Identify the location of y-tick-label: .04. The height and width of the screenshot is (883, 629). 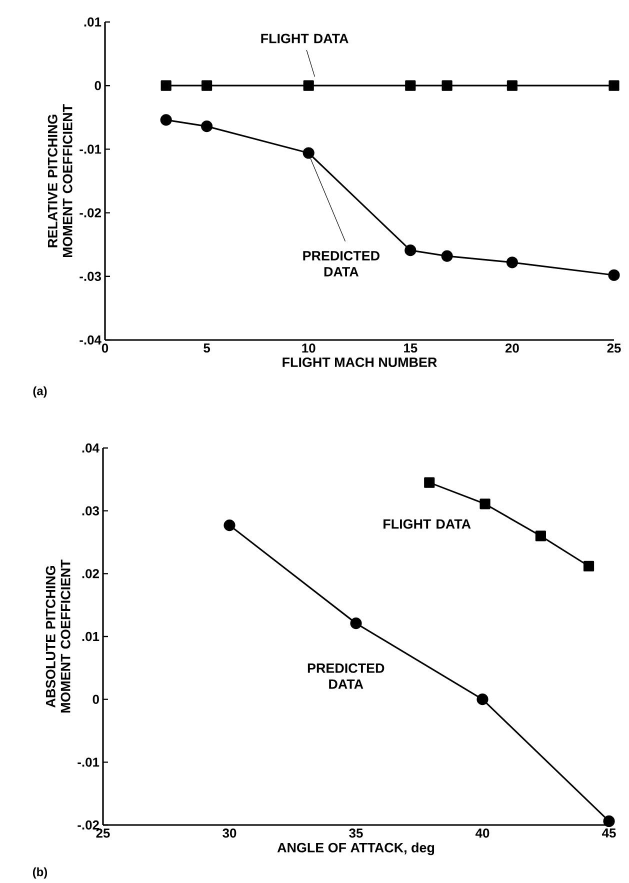
(91, 448).